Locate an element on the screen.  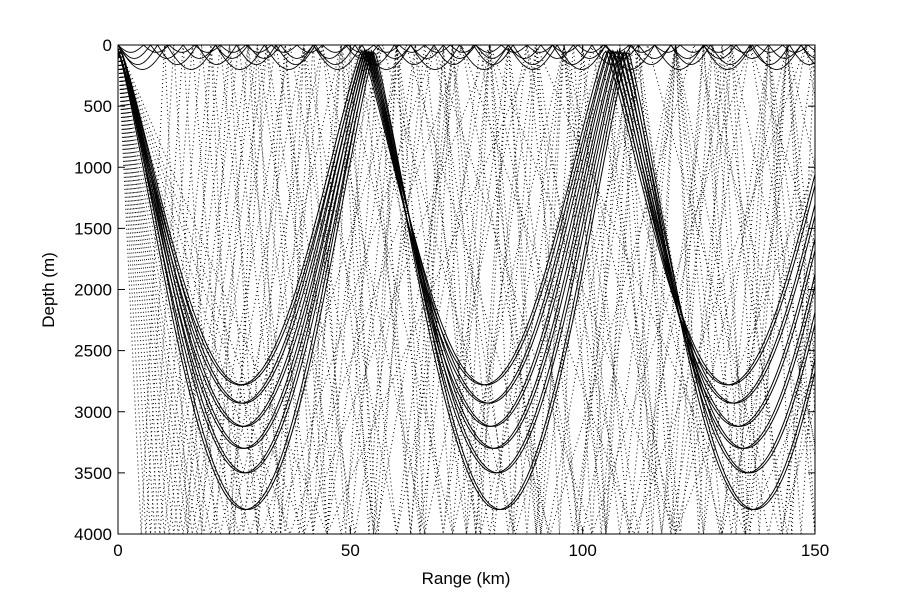
y-tick-label: 4000 is located at coordinates (93, 534).